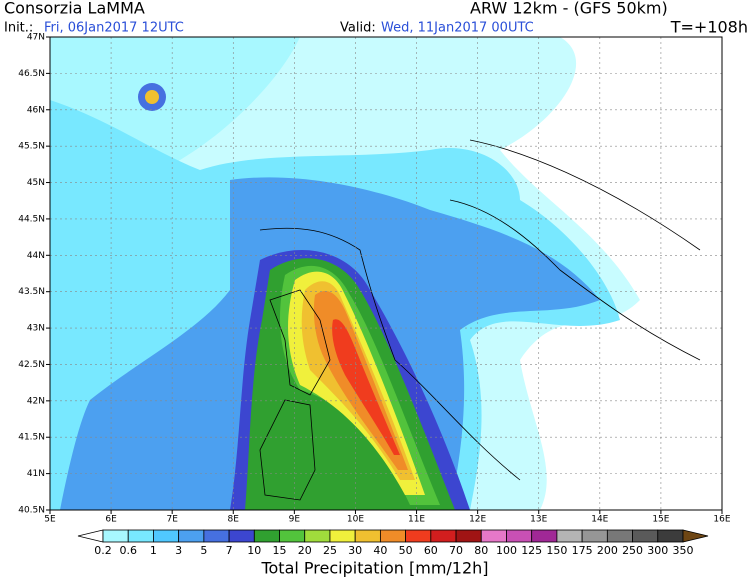 This screenshot has height=580, width=751. I want to click on colorbar-label: 30, so click(355, 550).